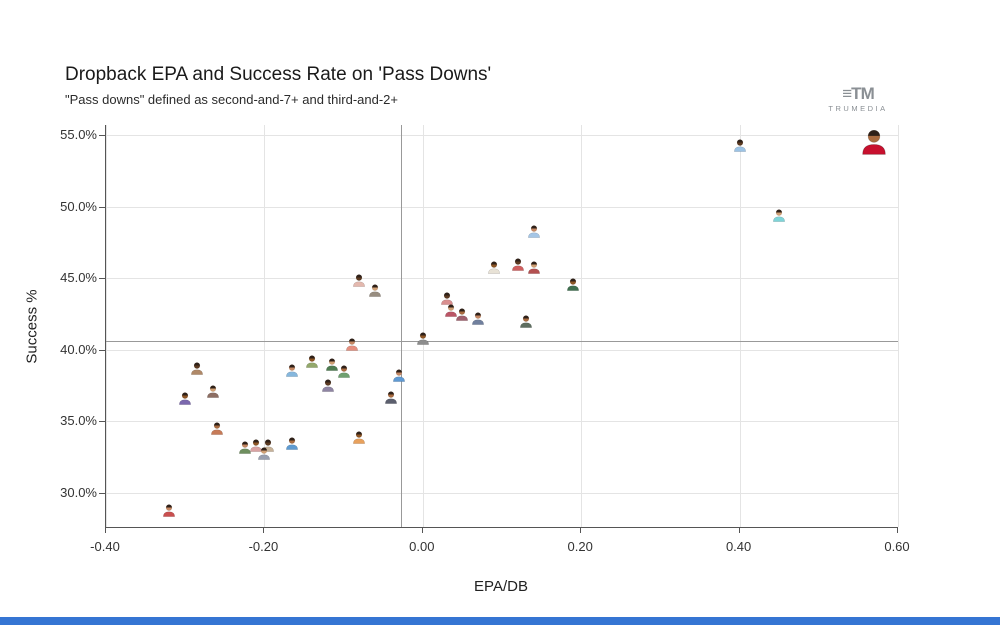 The width and height of the screenshot is (1000, 625). What do you see at coordinates (401, 326) in the screenshot?
I see `reference-line-x` at bounding box center [401, 326].